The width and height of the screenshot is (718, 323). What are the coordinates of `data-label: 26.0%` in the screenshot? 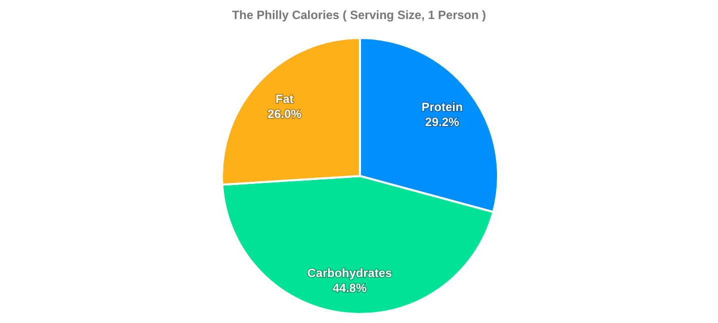 It's located at (285, 114).